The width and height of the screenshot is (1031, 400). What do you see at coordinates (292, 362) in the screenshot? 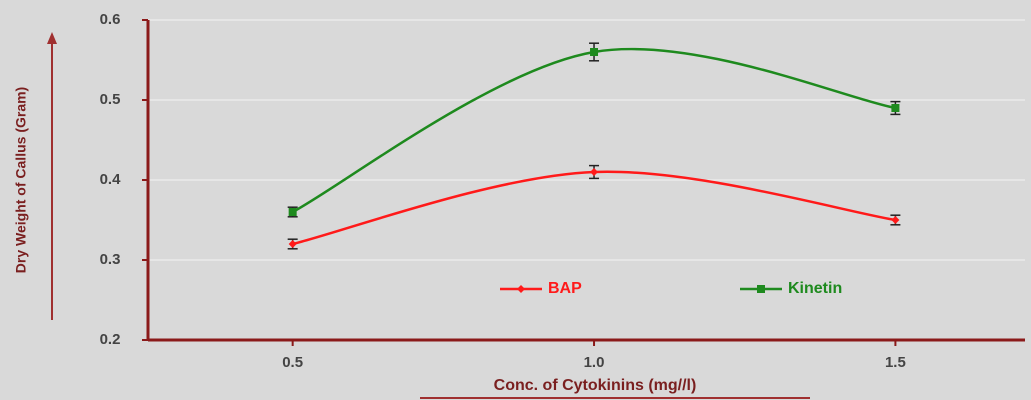
I see `x-tick-label: 0.5` at bounding box center [292, 362].